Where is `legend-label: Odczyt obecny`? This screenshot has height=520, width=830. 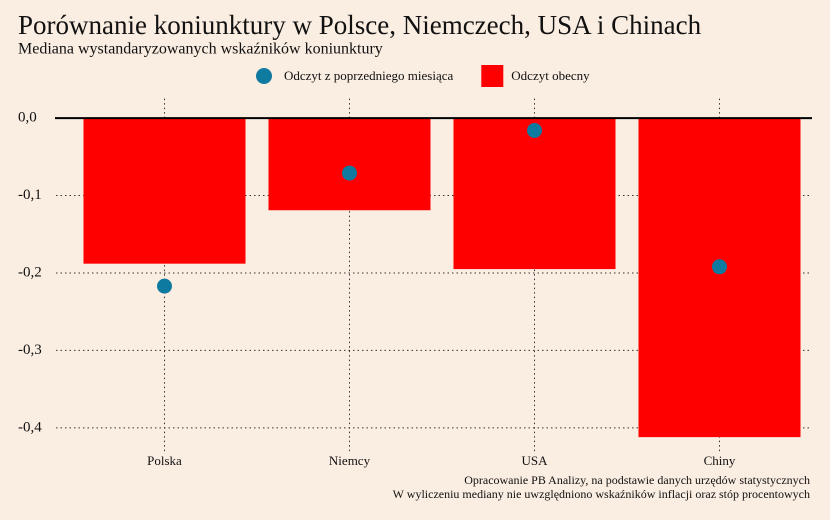 legend-label: Odczyt obecny is located at coordinates (550, 75).